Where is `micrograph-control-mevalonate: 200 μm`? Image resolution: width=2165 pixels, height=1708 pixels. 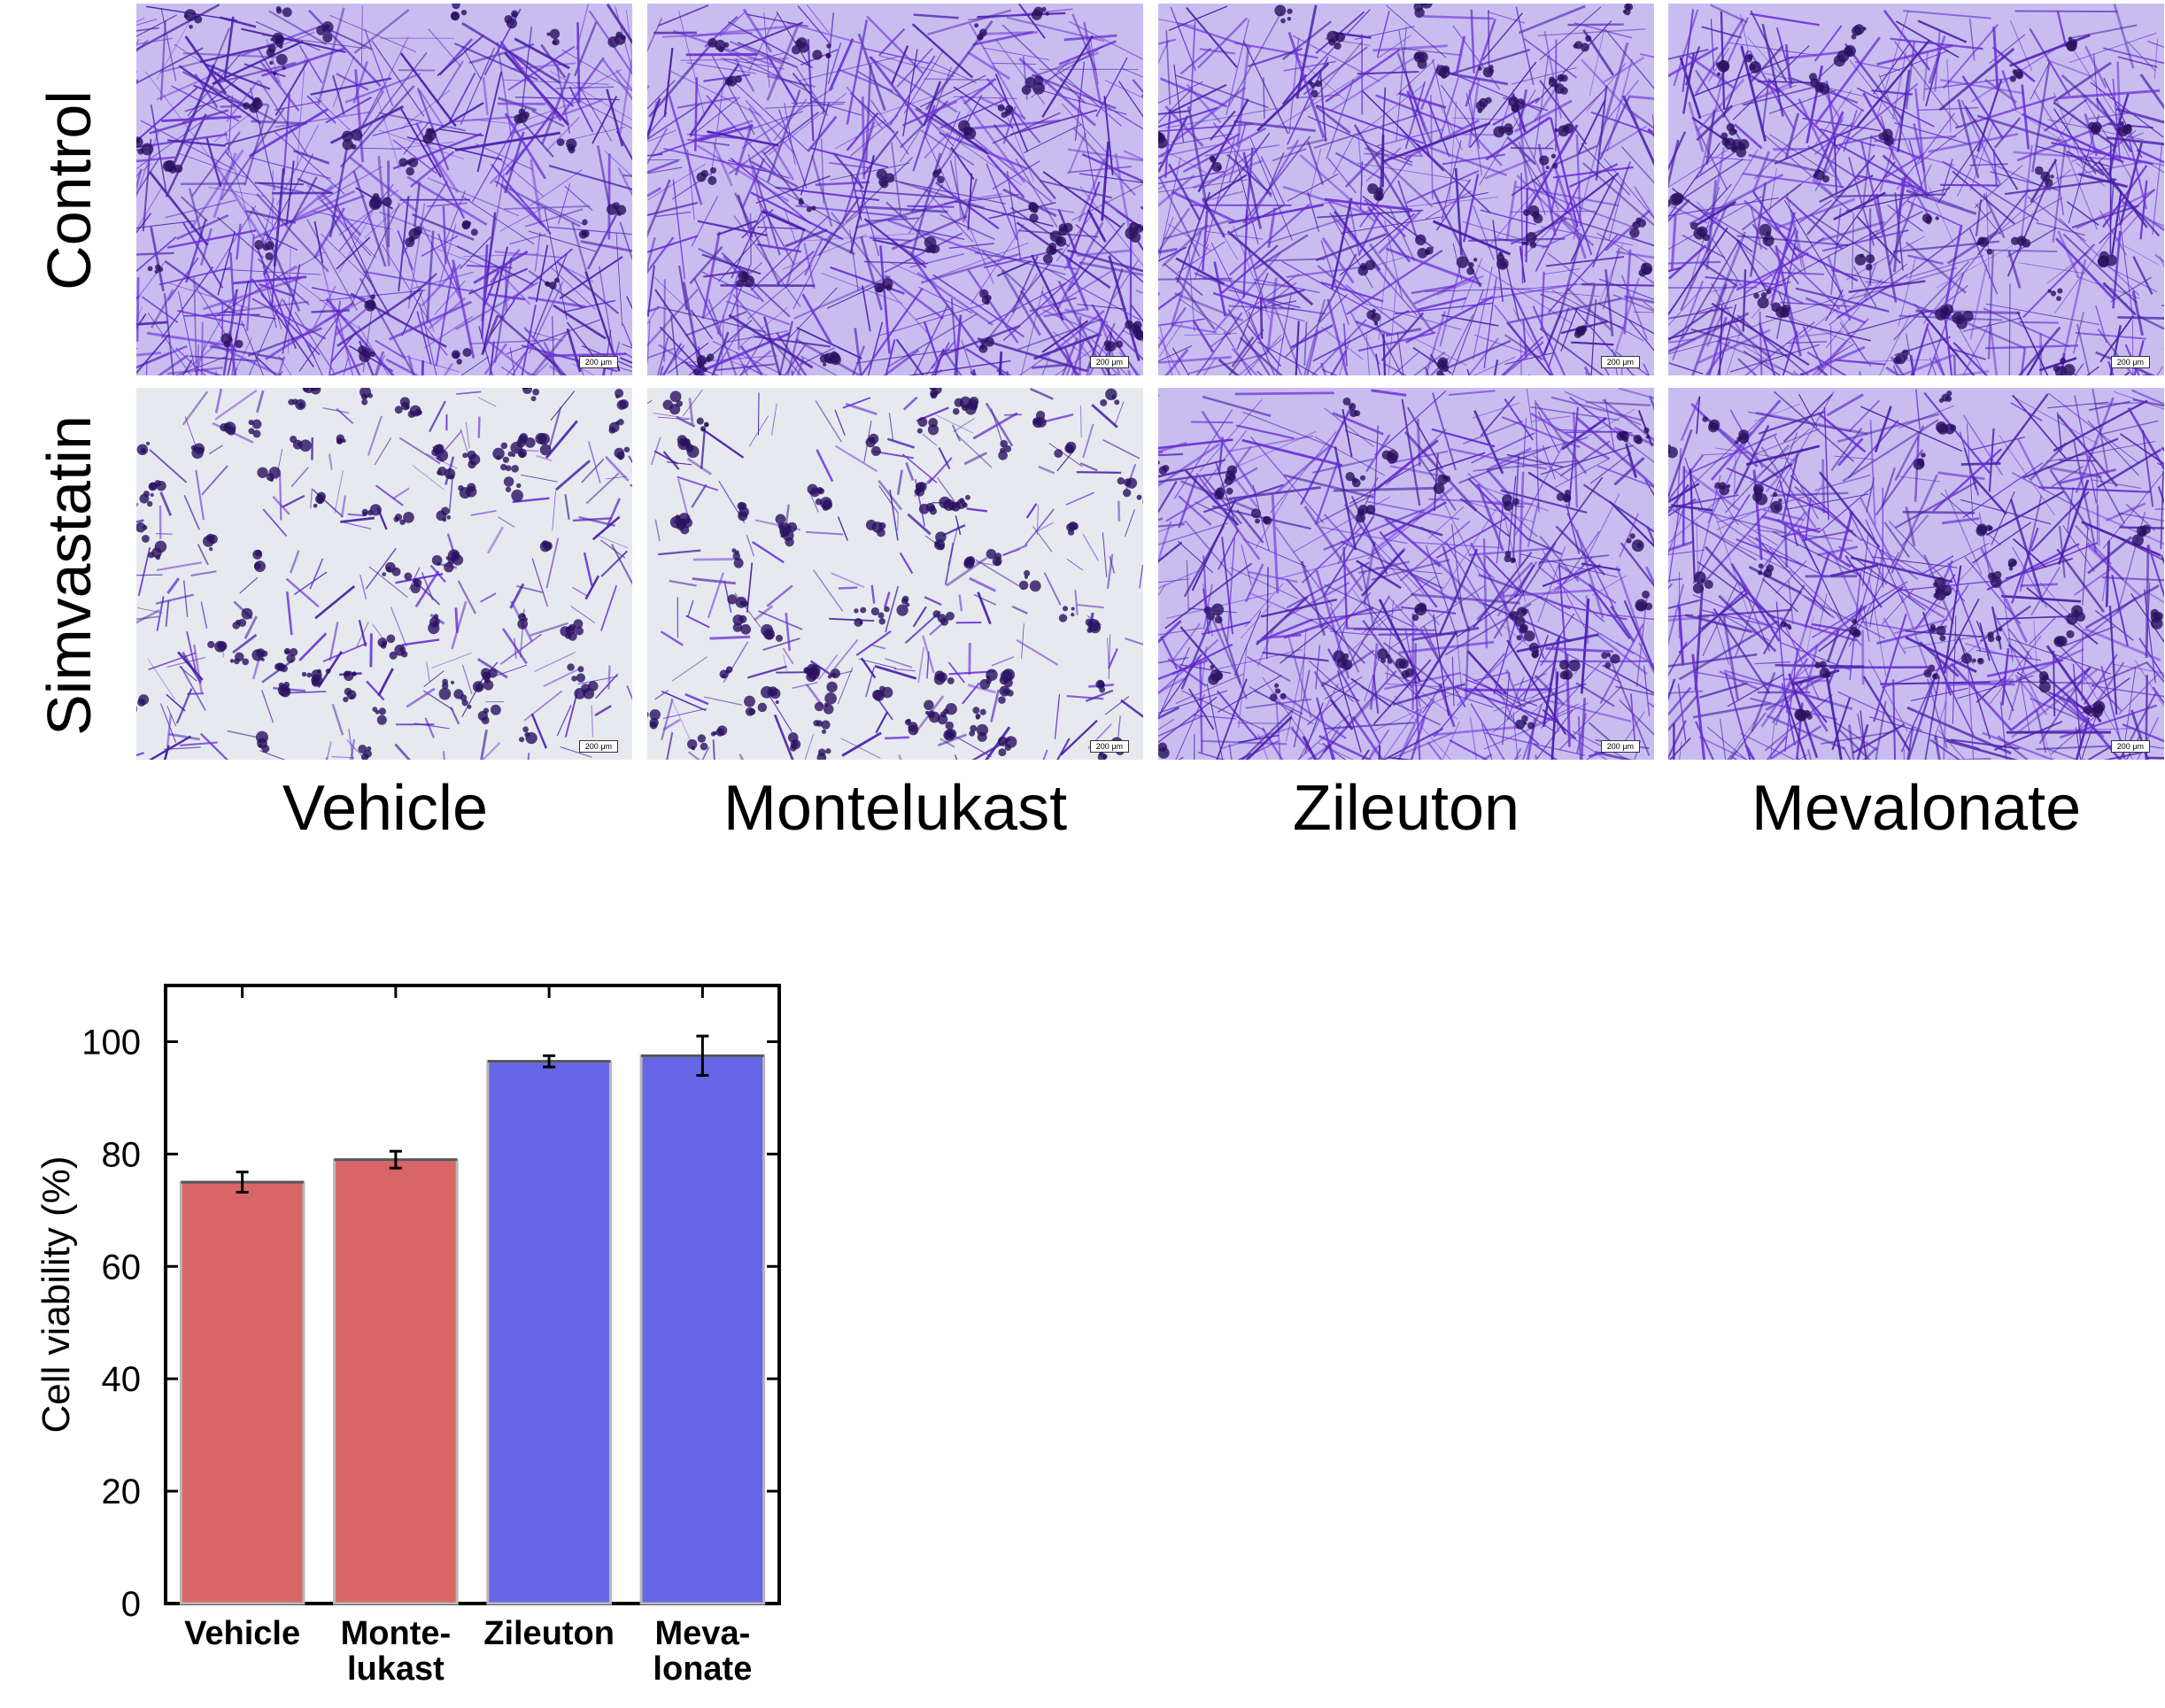
micrograph-control-mevalonate: 200 μm is located at coordinates (1916, 190).